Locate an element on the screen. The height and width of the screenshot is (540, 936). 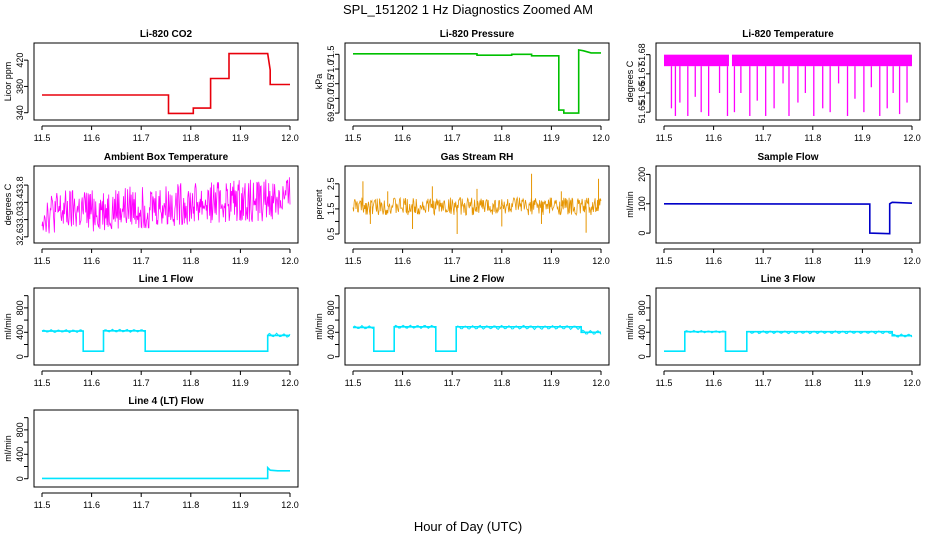
panel-title: Li-820 Pressure is located at coordinates (477, 34).